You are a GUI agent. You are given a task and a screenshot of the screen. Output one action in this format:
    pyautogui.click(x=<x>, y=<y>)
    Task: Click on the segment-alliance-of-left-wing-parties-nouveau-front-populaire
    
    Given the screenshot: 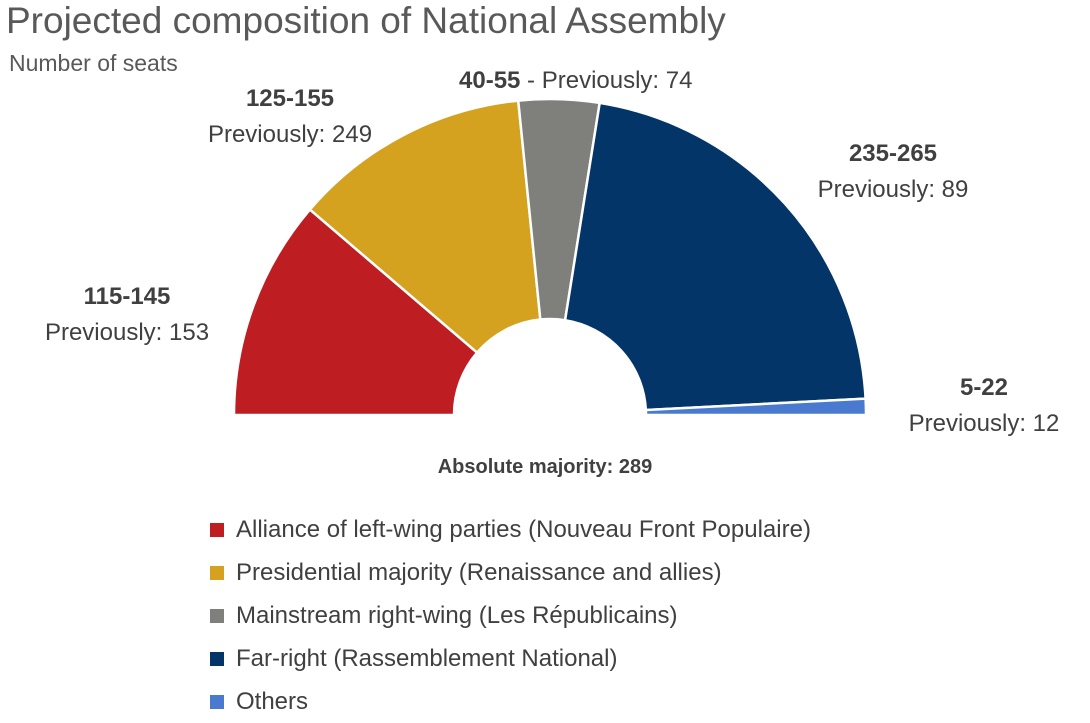 What is the action you would take?
    pyautogui.click(x=355, y=312)
    